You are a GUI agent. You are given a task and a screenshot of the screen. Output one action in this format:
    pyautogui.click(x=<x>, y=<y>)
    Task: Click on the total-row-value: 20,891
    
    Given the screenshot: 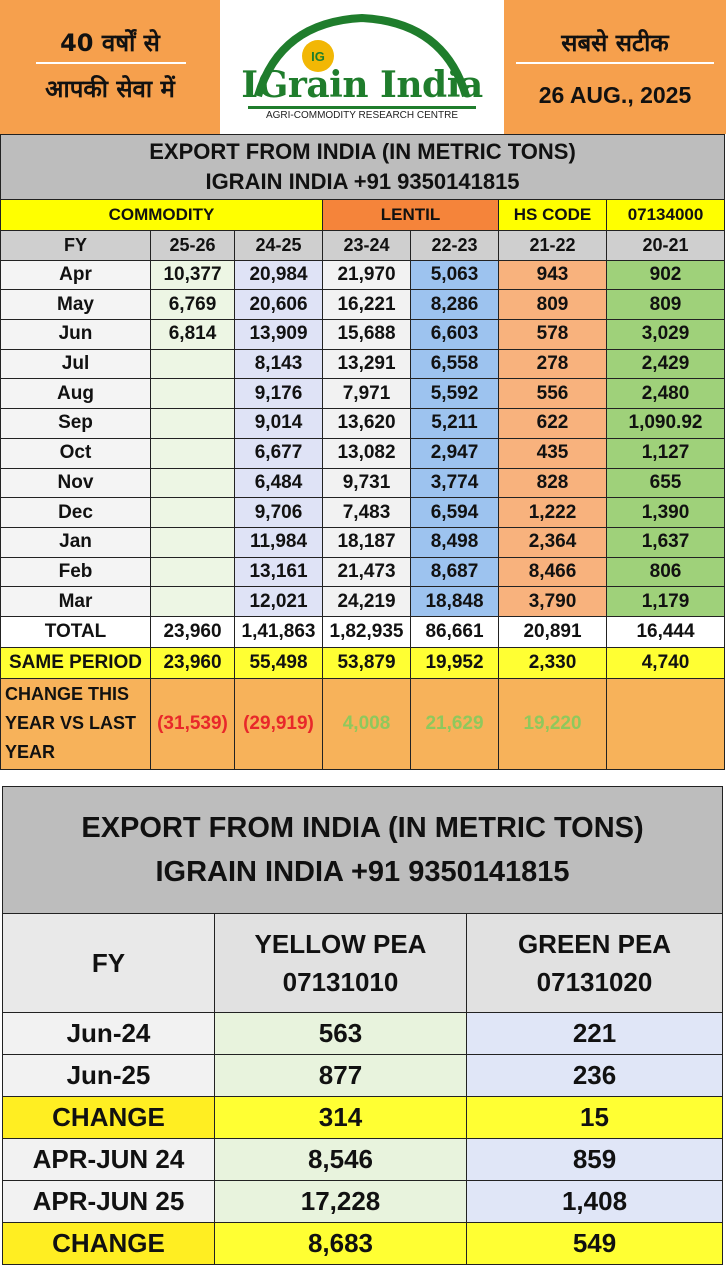 What is the action you would take?
    pyautogui.click(x=552, y=631)
    